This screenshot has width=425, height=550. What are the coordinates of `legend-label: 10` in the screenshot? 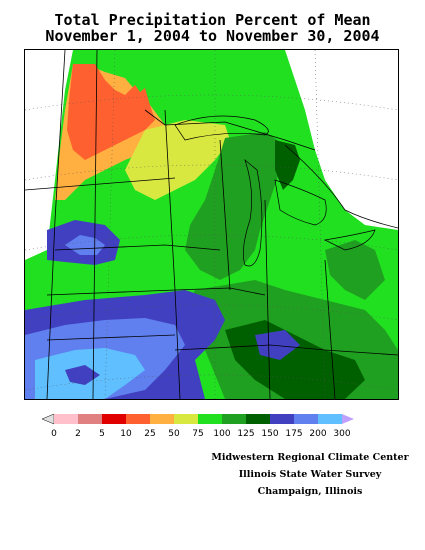 It's located at (126, 434).